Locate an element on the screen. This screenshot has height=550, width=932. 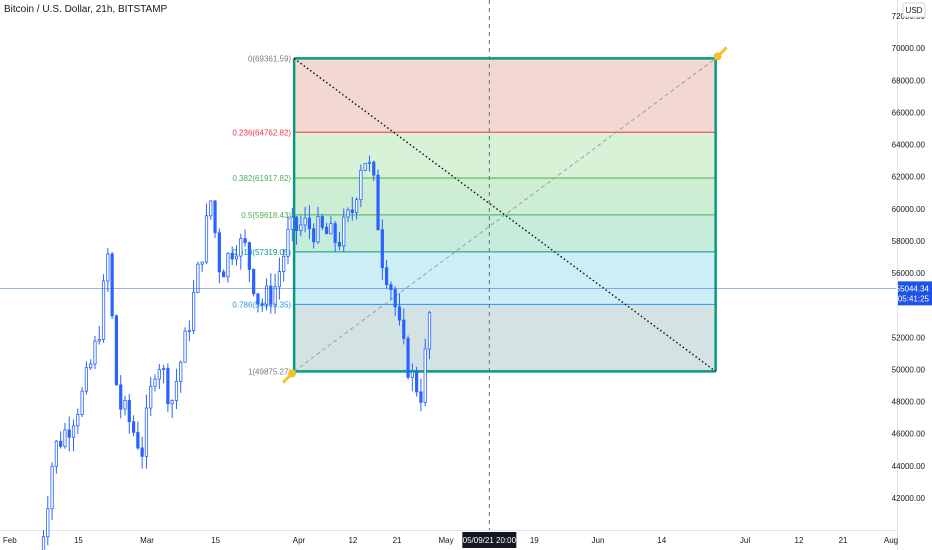
time-tick-label: Mar is located at coordinates (147, 540).